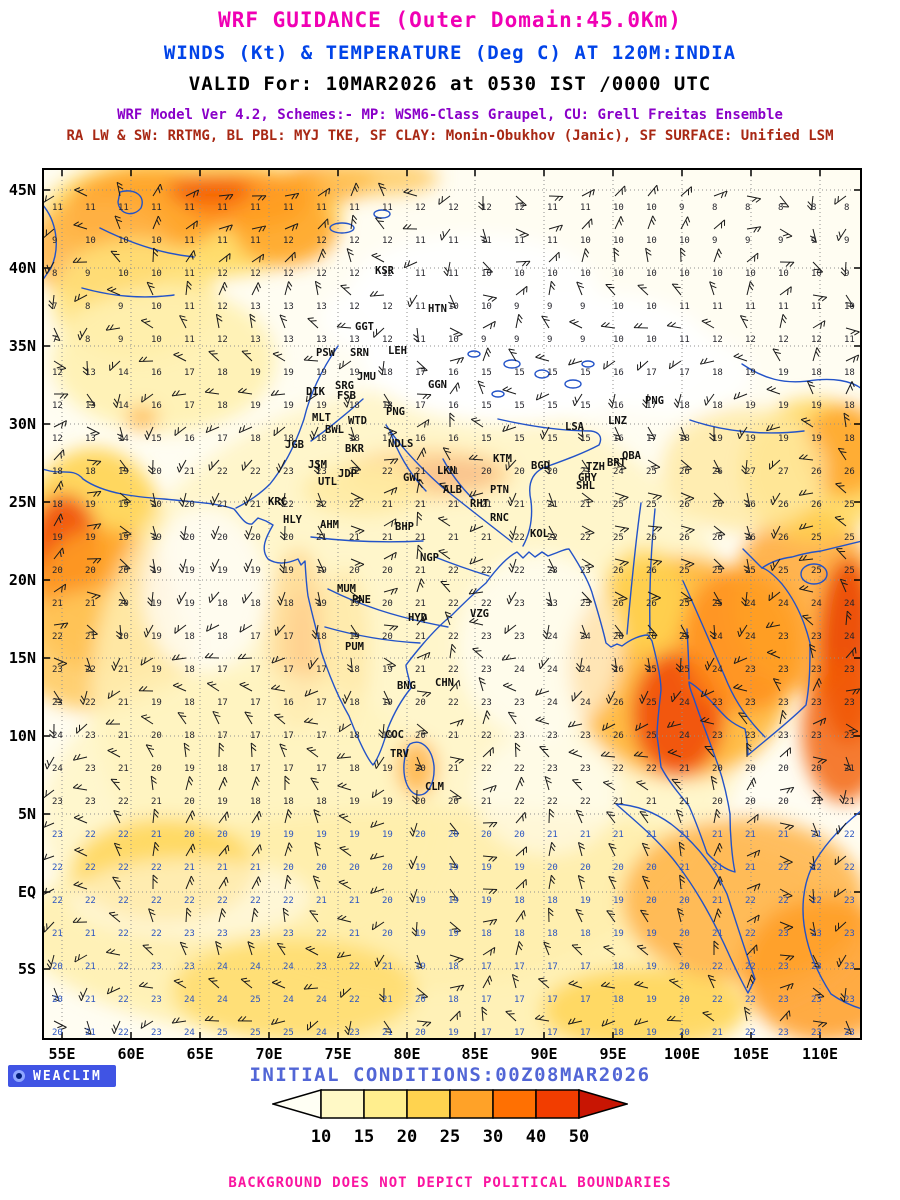 Image resolution: width=900 pixels, height=1200 pixels. Describe the element at coordinates (329, 525) in the screenshot. I see `station-label: AHM` at that location.